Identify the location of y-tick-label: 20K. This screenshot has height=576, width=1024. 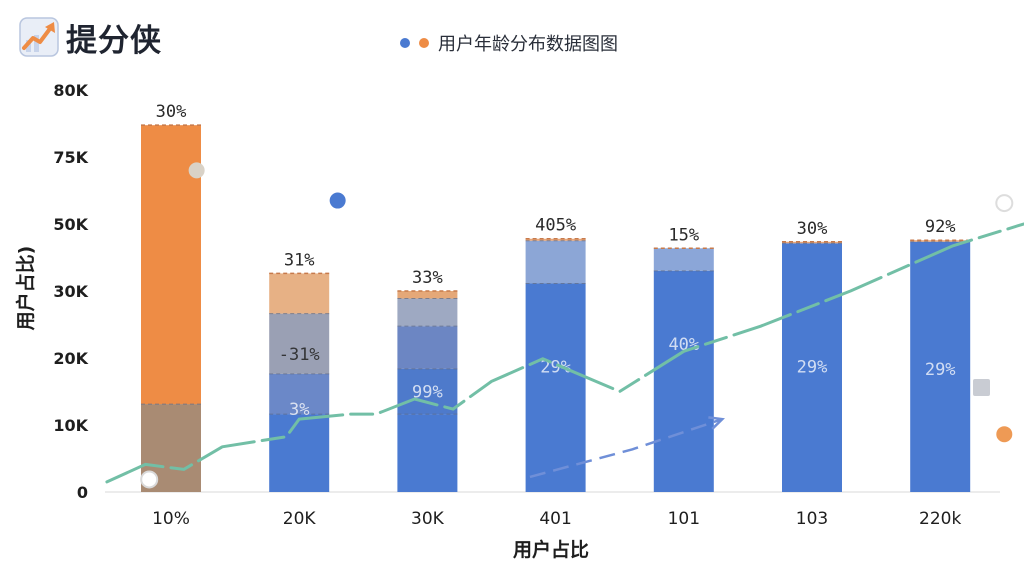
(70, 358).